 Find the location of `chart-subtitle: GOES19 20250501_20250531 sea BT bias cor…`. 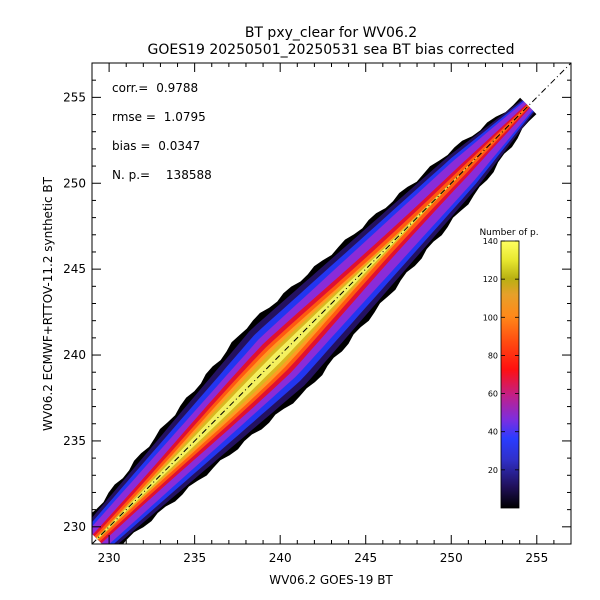

chart-subtitle: GOES19 20250501_20250531 sea BT bias cor… is located at coordinates (331, 50).